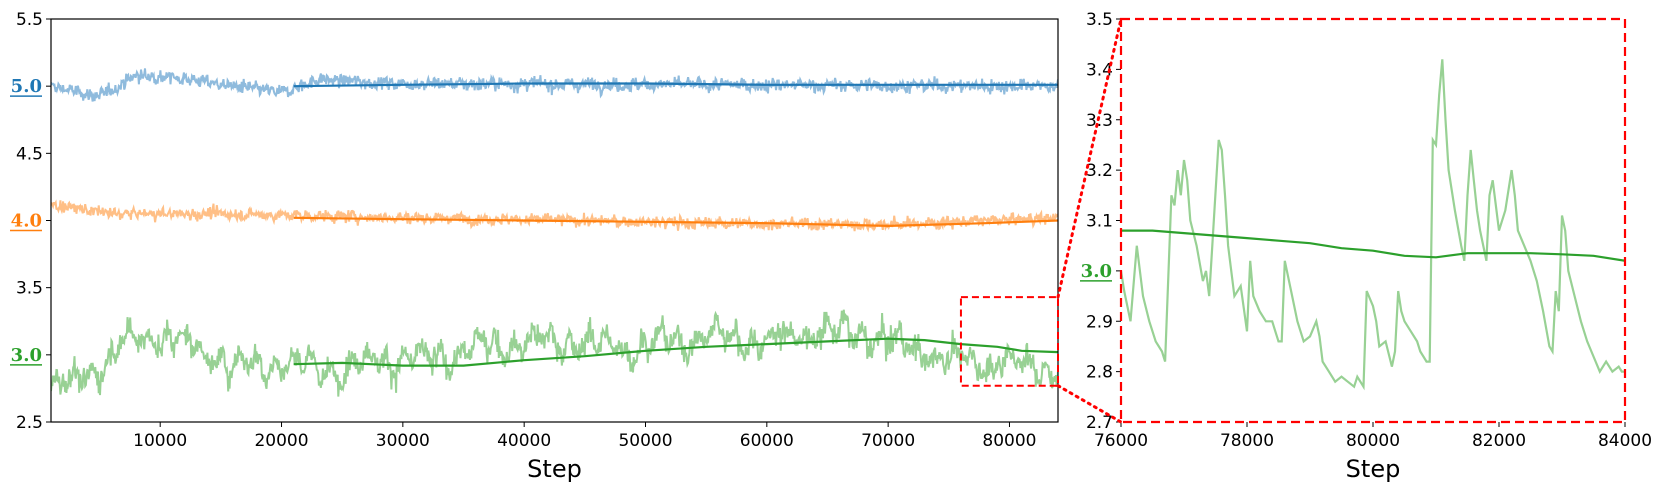 This screenshot has width=1661, height=504. I want to click on x-tick-label: 70000, so click(888, 441).